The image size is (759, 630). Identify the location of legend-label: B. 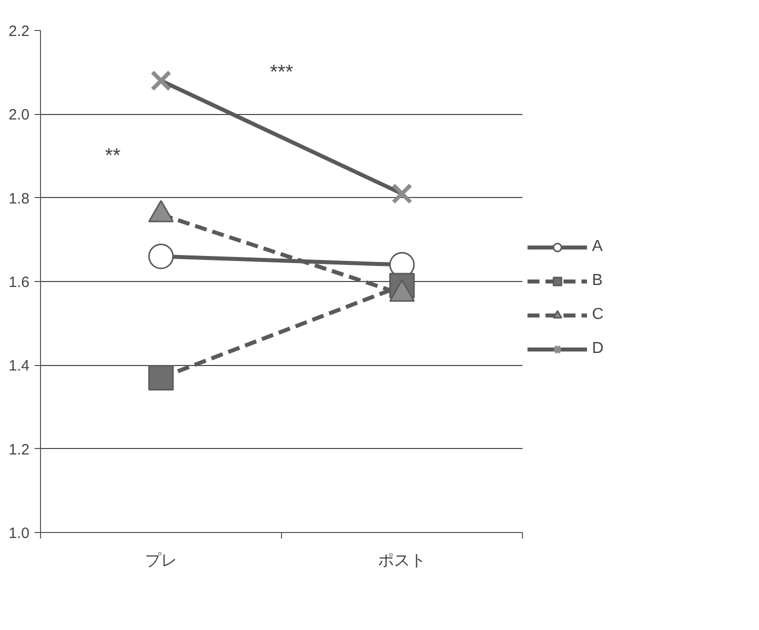
(598, 281).